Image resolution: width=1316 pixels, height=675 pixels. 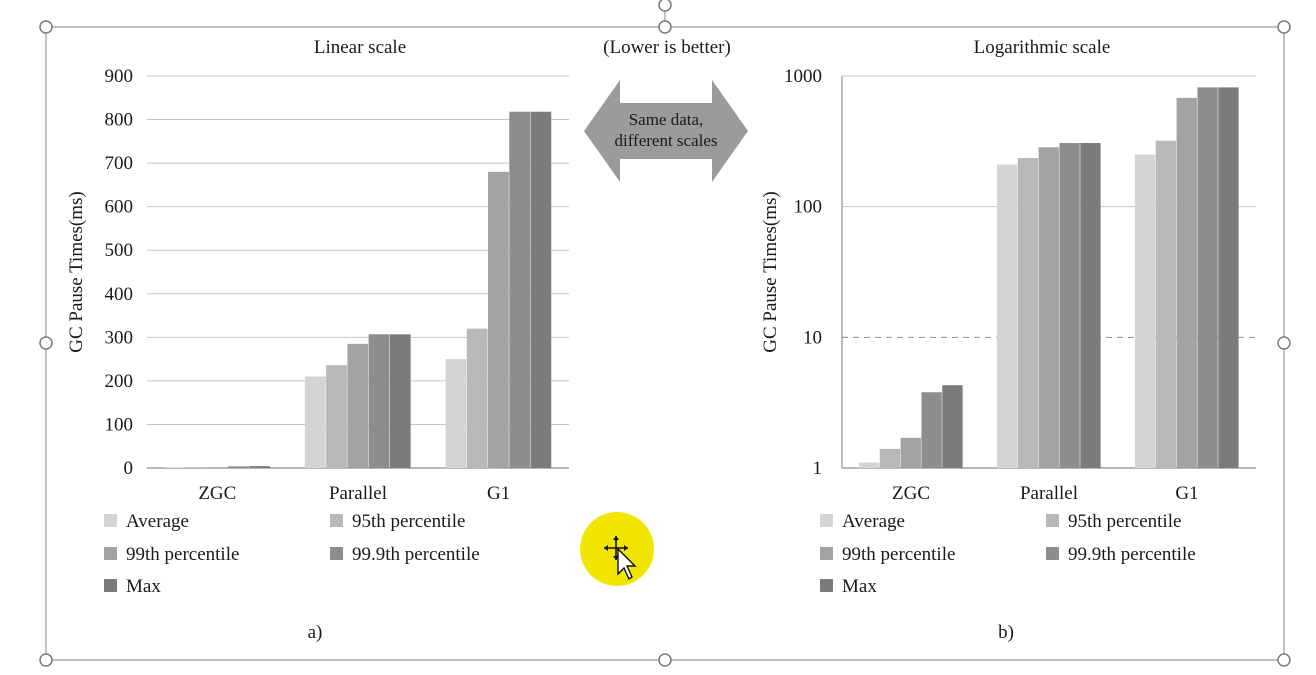 What do you see at coordinates (665, 660) in the screenshot?
I see `resize-handle-bottom-mid` at bounding box center [665, 660].